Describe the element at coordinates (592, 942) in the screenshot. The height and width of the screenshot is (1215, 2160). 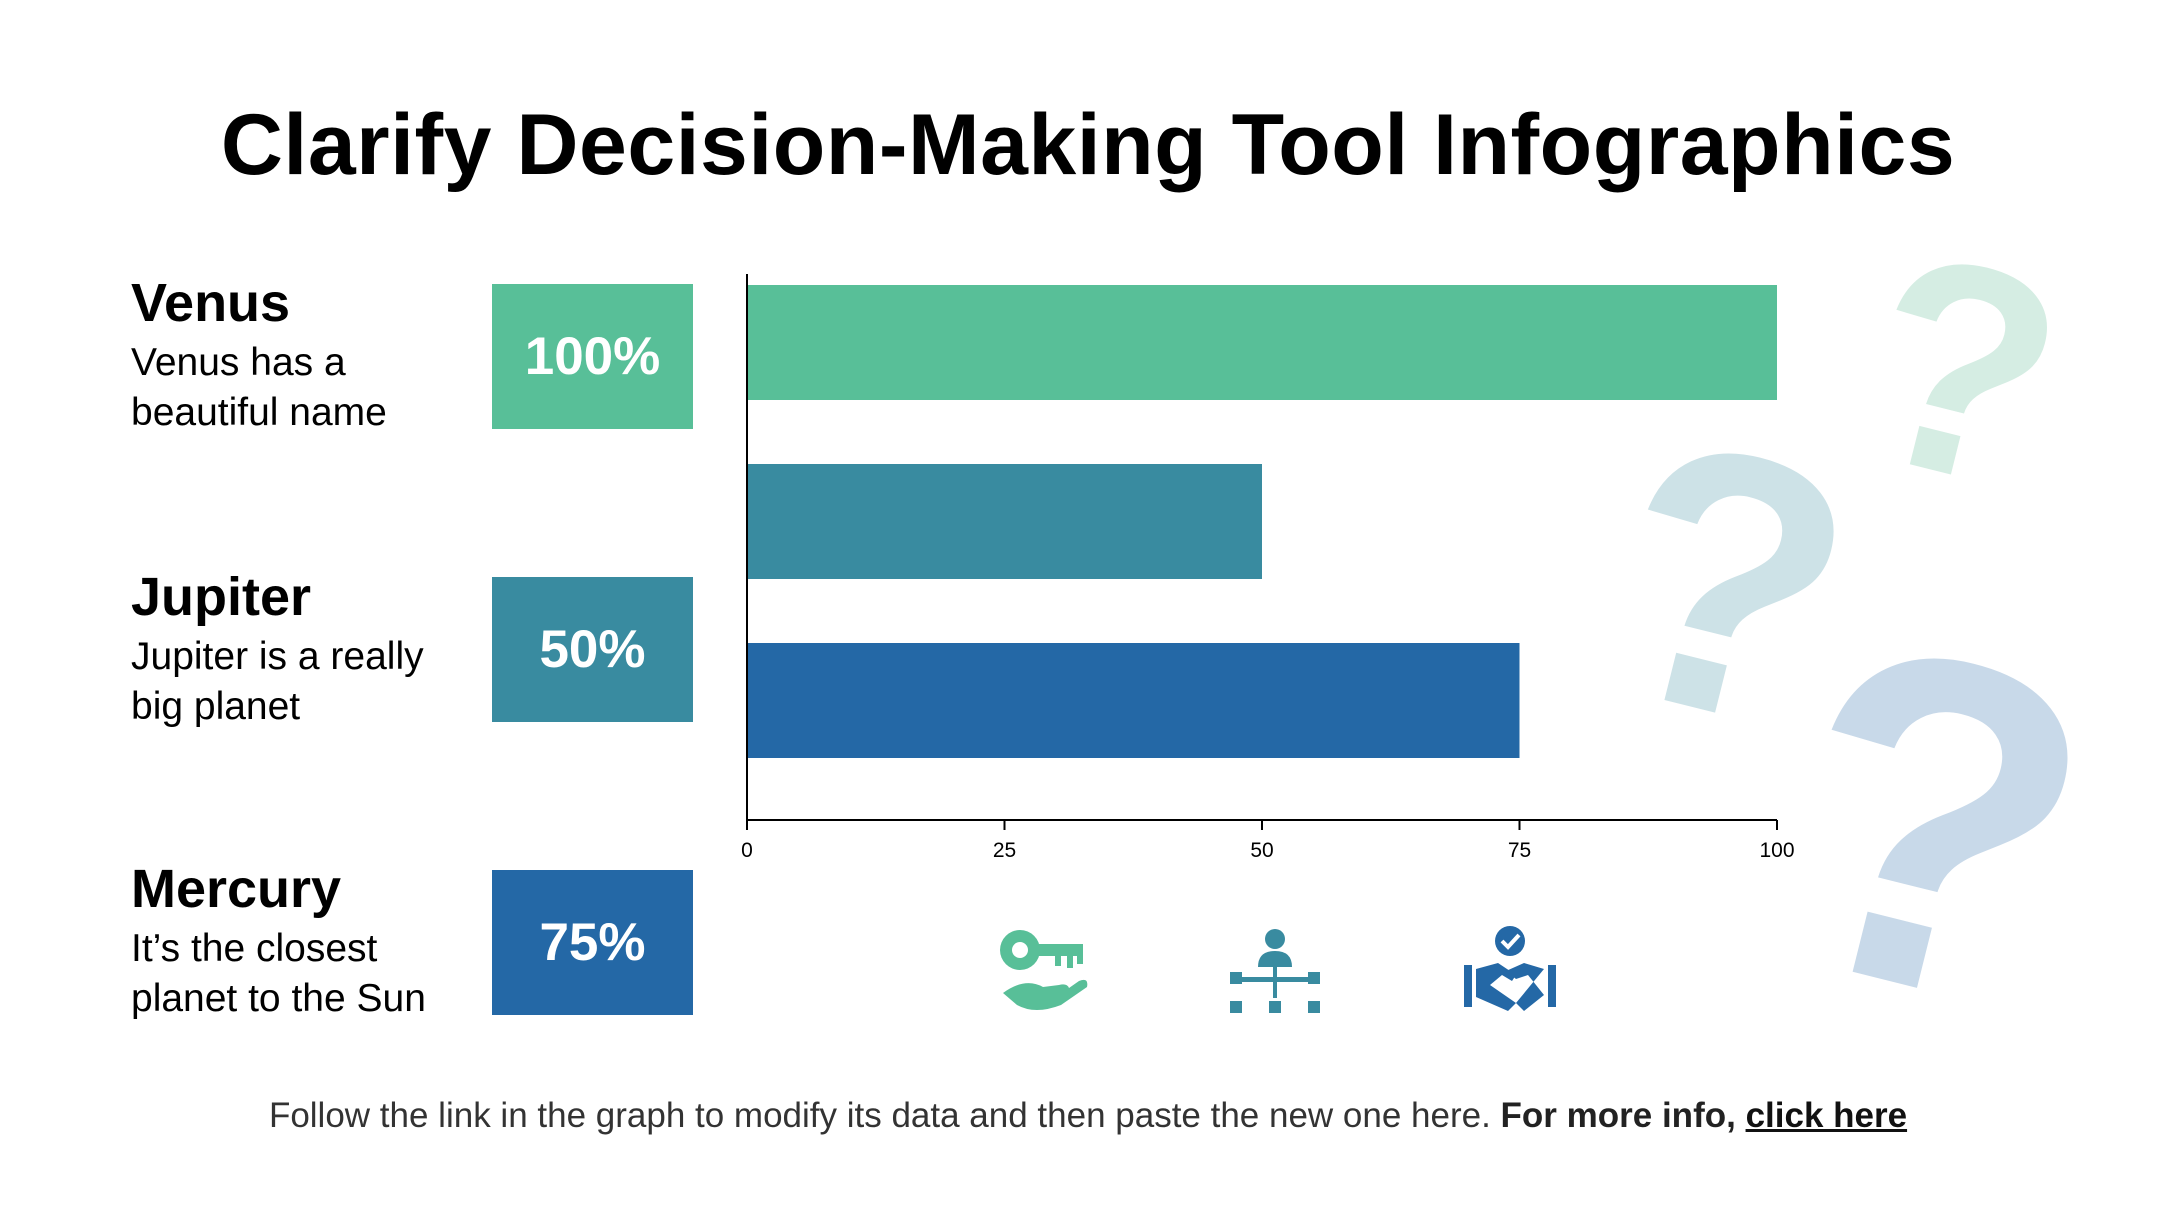
I see `badge-mercury: 75%` at that location.